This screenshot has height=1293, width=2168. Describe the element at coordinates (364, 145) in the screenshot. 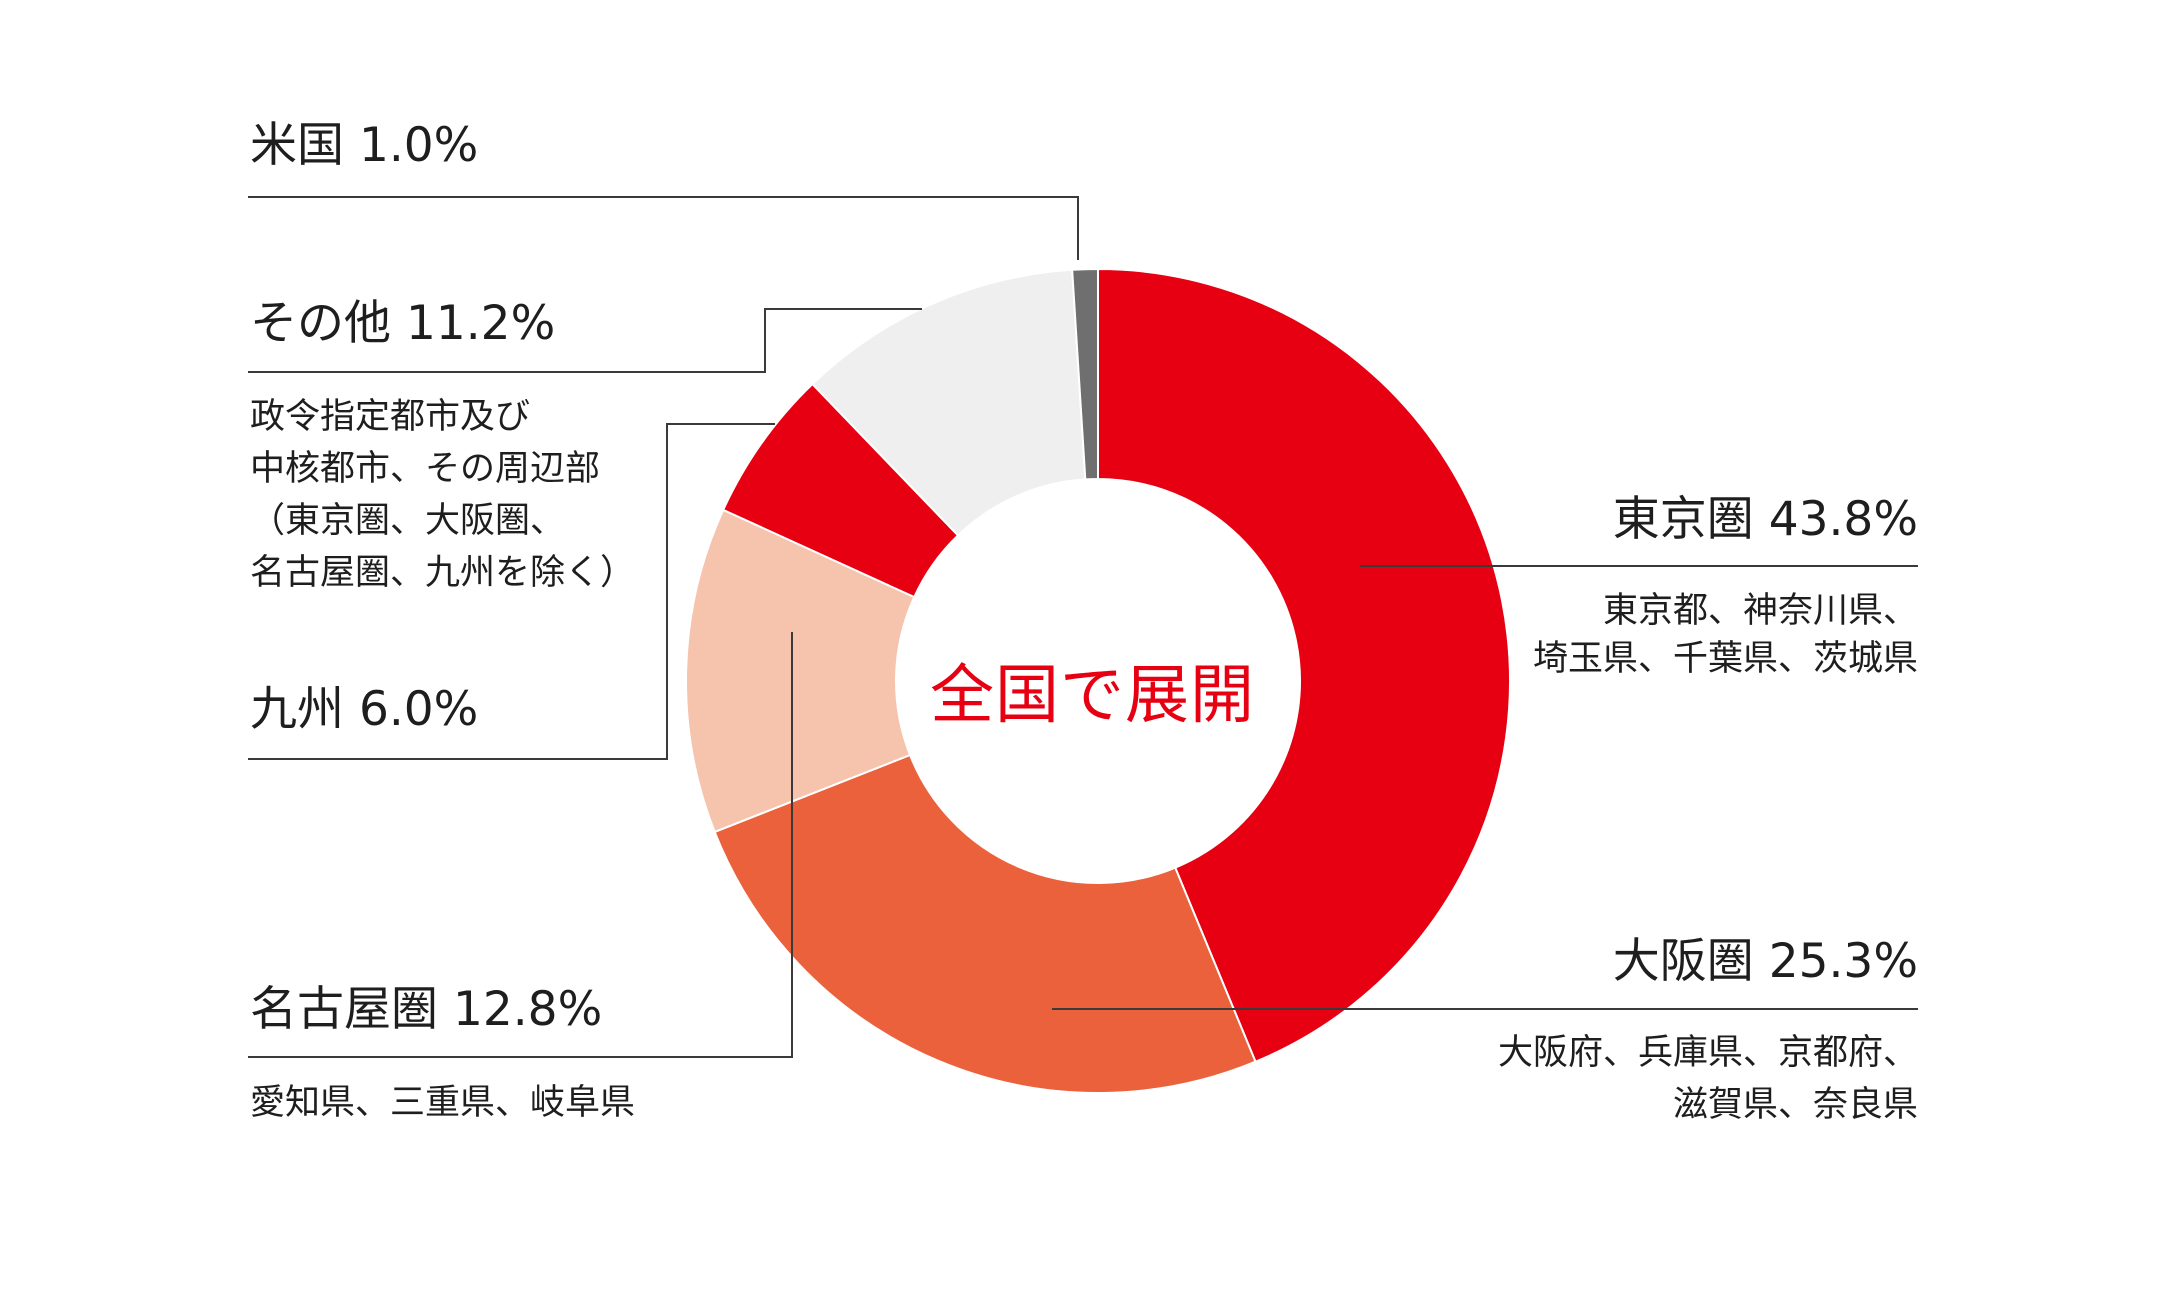

I see `label-us: 米国 1.0%` at that location.